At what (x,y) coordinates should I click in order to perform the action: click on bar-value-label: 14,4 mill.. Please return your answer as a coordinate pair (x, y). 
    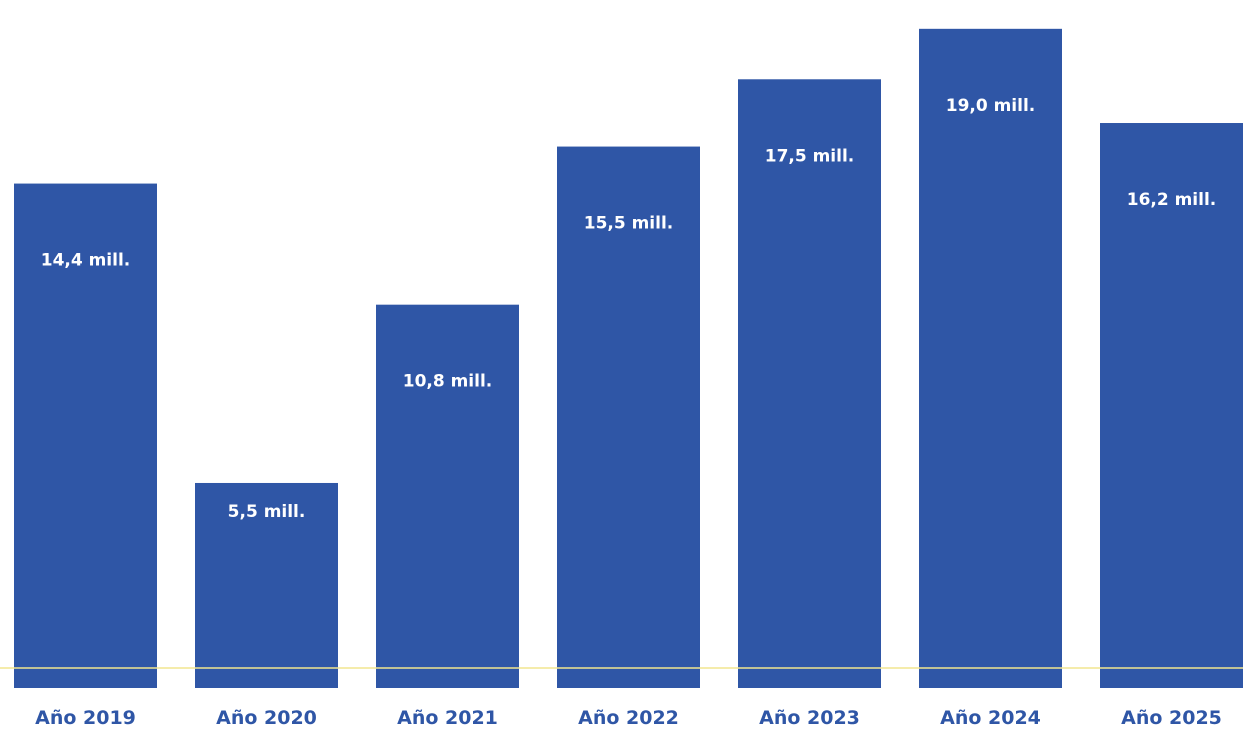
    Looking at the image, I should click on (86, 261).